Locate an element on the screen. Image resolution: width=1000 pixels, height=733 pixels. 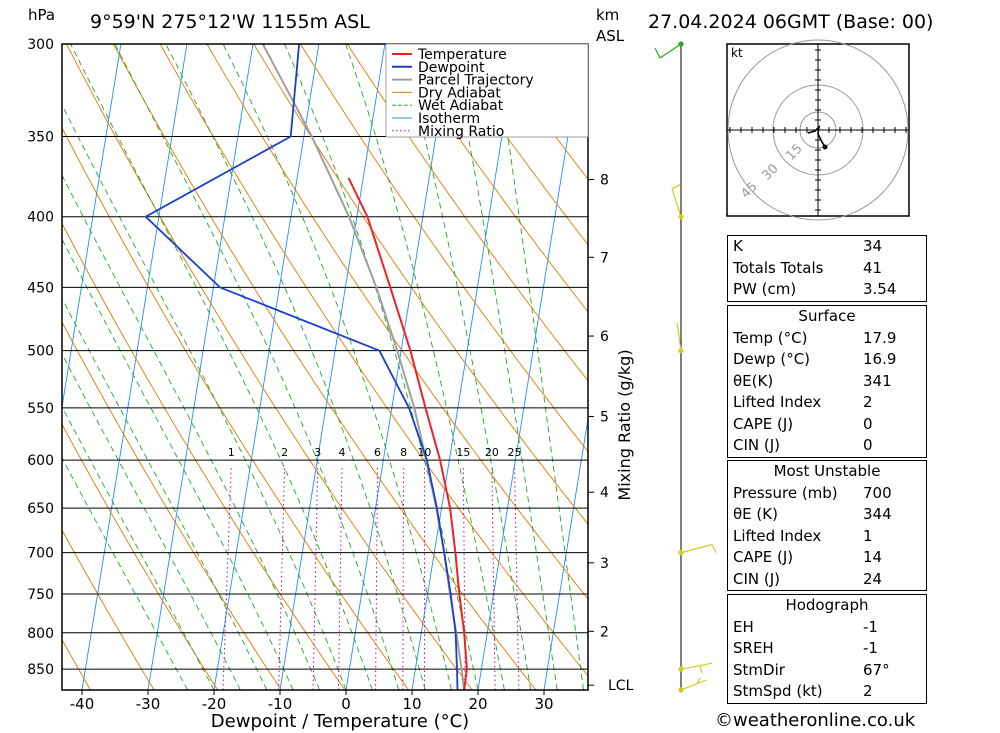
mu-li-label: Lifted Index is located at coordinates (777, 535).